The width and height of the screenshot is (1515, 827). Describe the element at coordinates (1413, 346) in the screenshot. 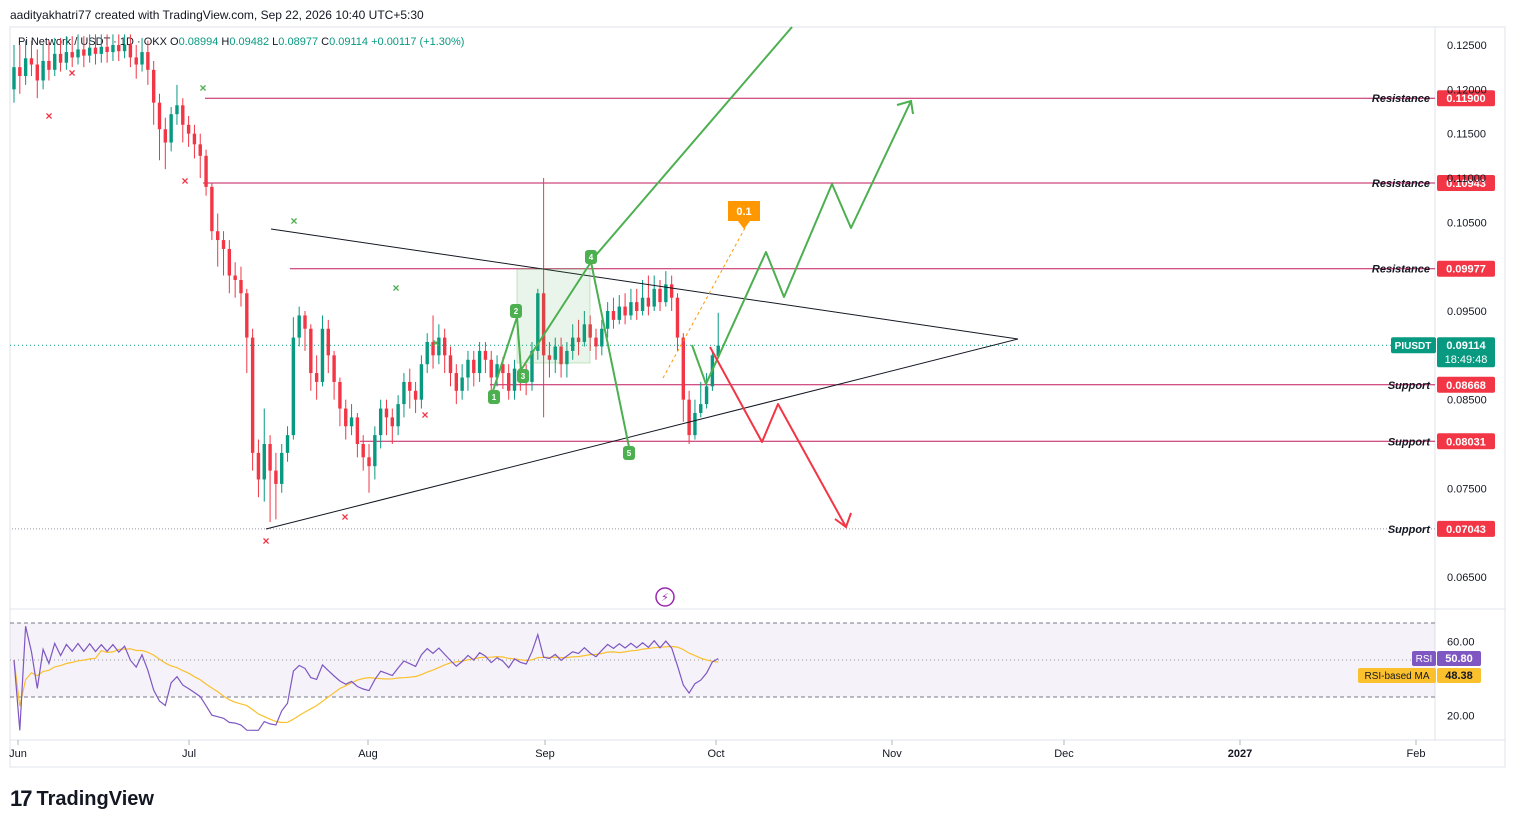

I see `current-symbol: PIUSDT` at that location.